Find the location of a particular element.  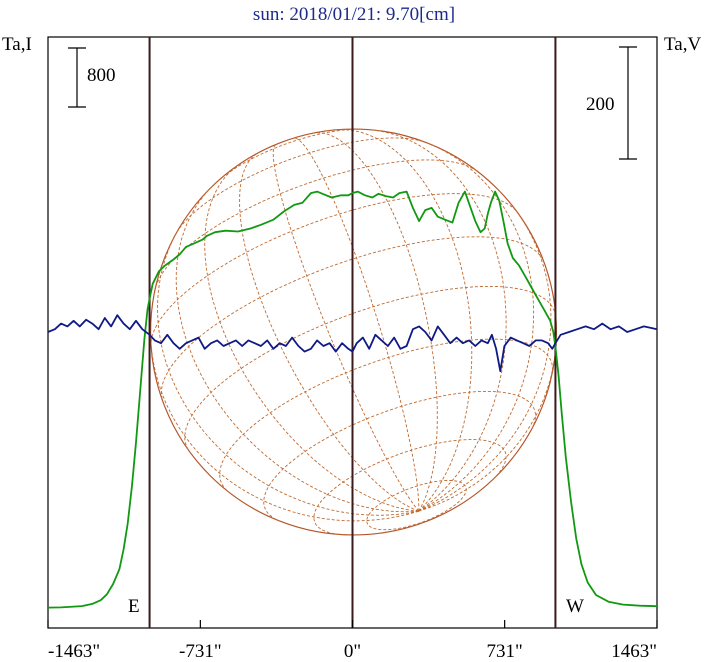

right-axis-label: Ta,V is located at coordinates (682, 44).